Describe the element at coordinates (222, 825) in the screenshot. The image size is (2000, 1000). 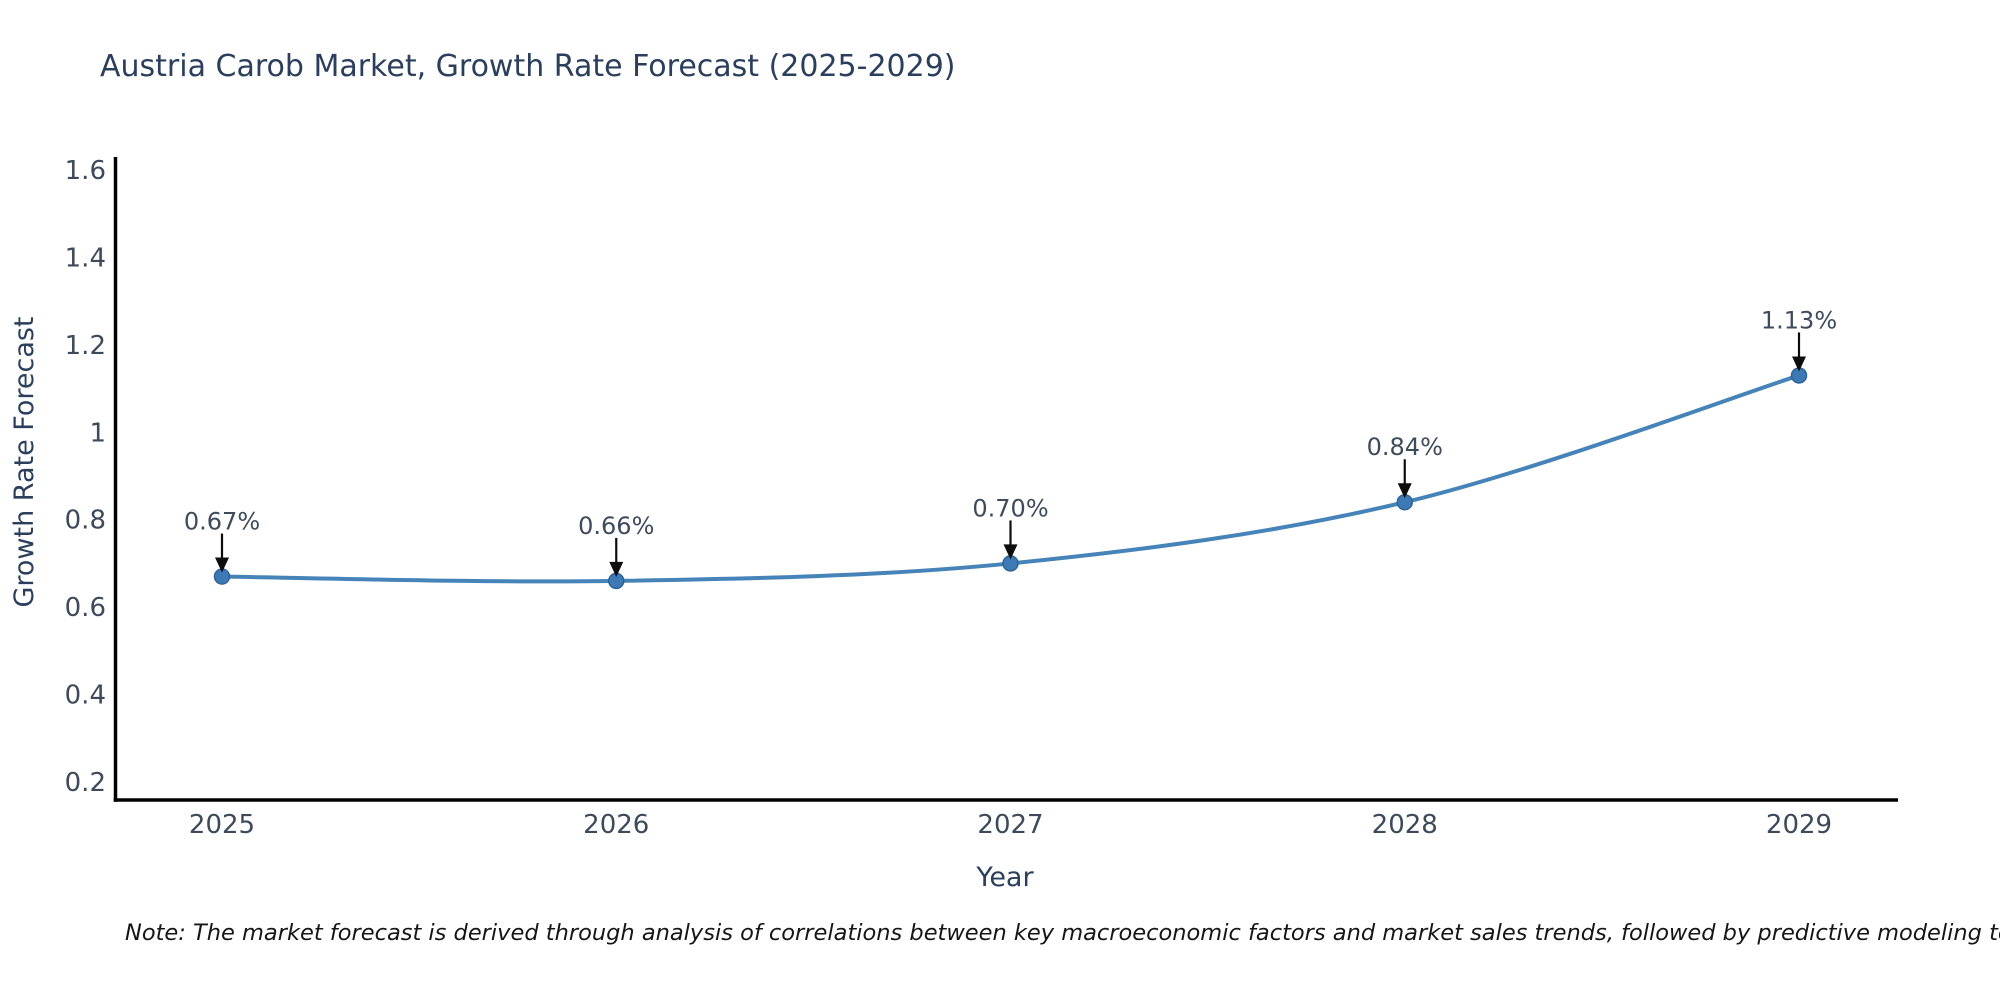
I see `x-tick-label: 2025` at that location.